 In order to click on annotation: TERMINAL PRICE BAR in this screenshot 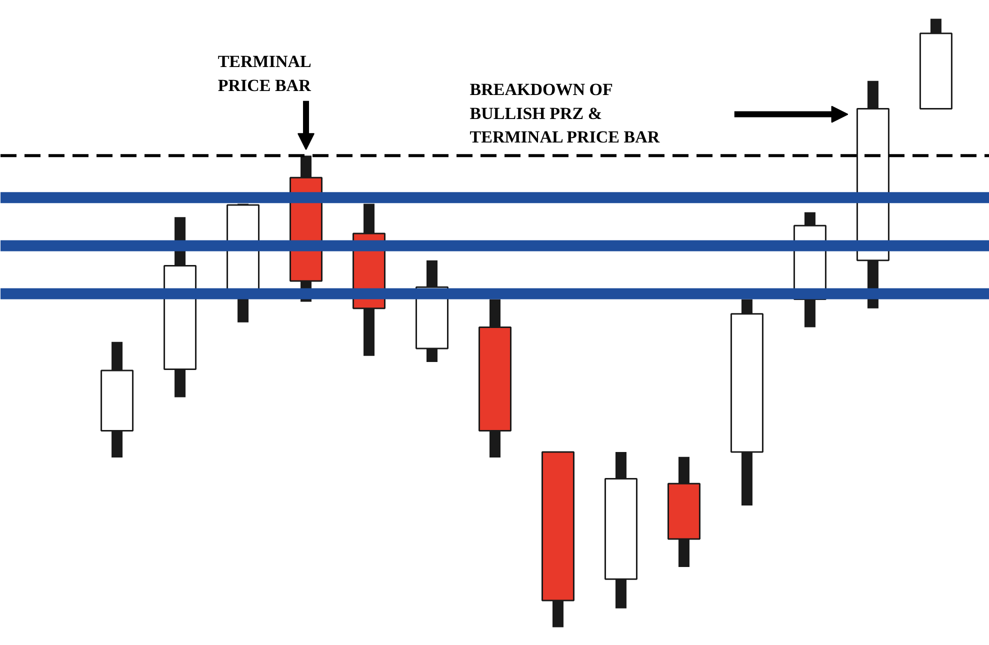, I will do `click(265, 73)`.